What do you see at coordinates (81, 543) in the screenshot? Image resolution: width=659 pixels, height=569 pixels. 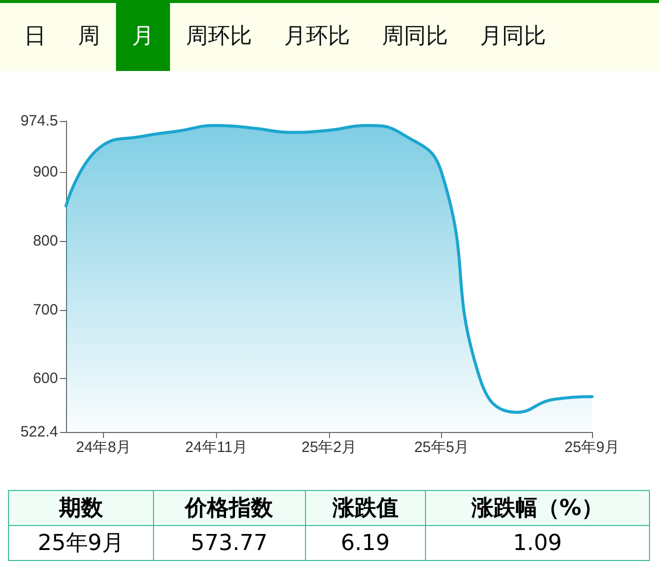 I see `text: 25年9月` at bounding box center [81, 543].